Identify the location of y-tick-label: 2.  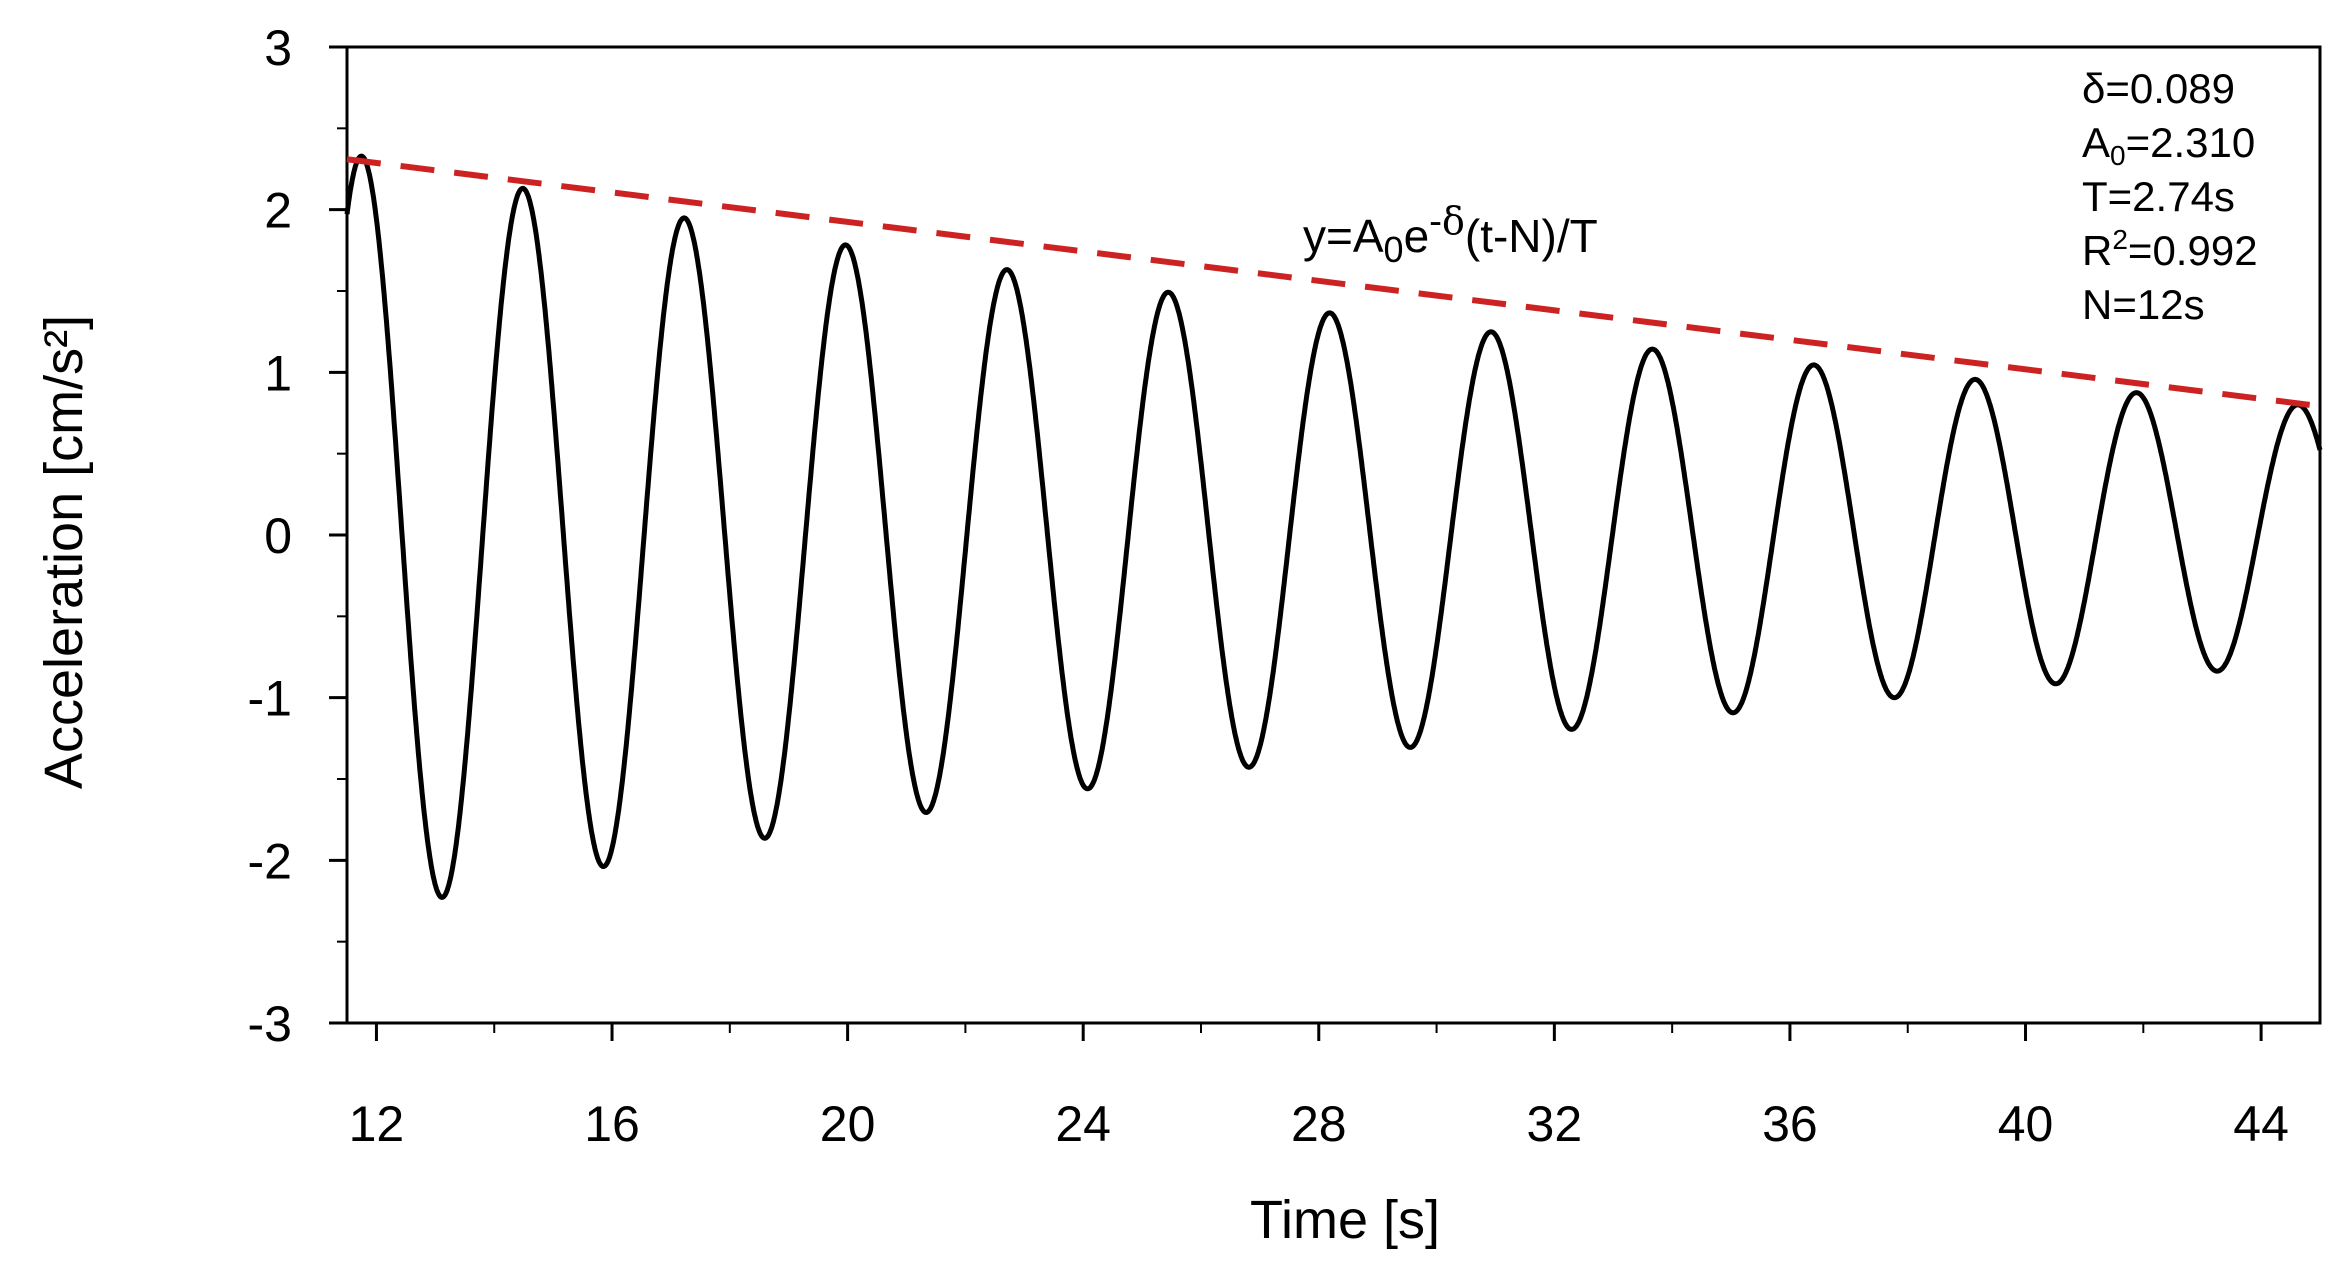
(278, 211).